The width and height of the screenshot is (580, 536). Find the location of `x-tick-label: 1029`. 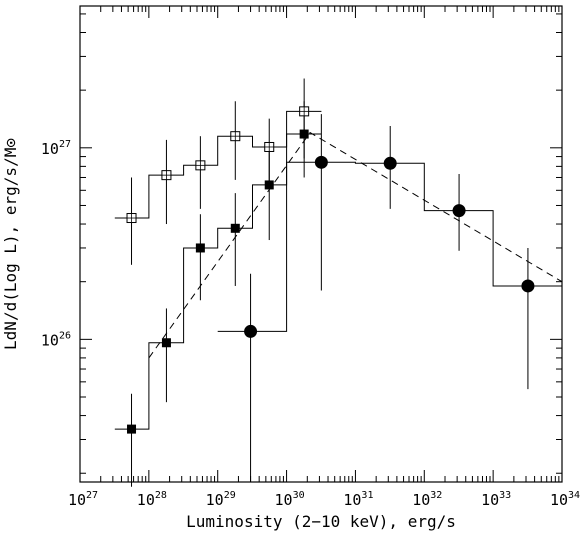

x-tick-label: 1029 is located at coordinates (221, 499).